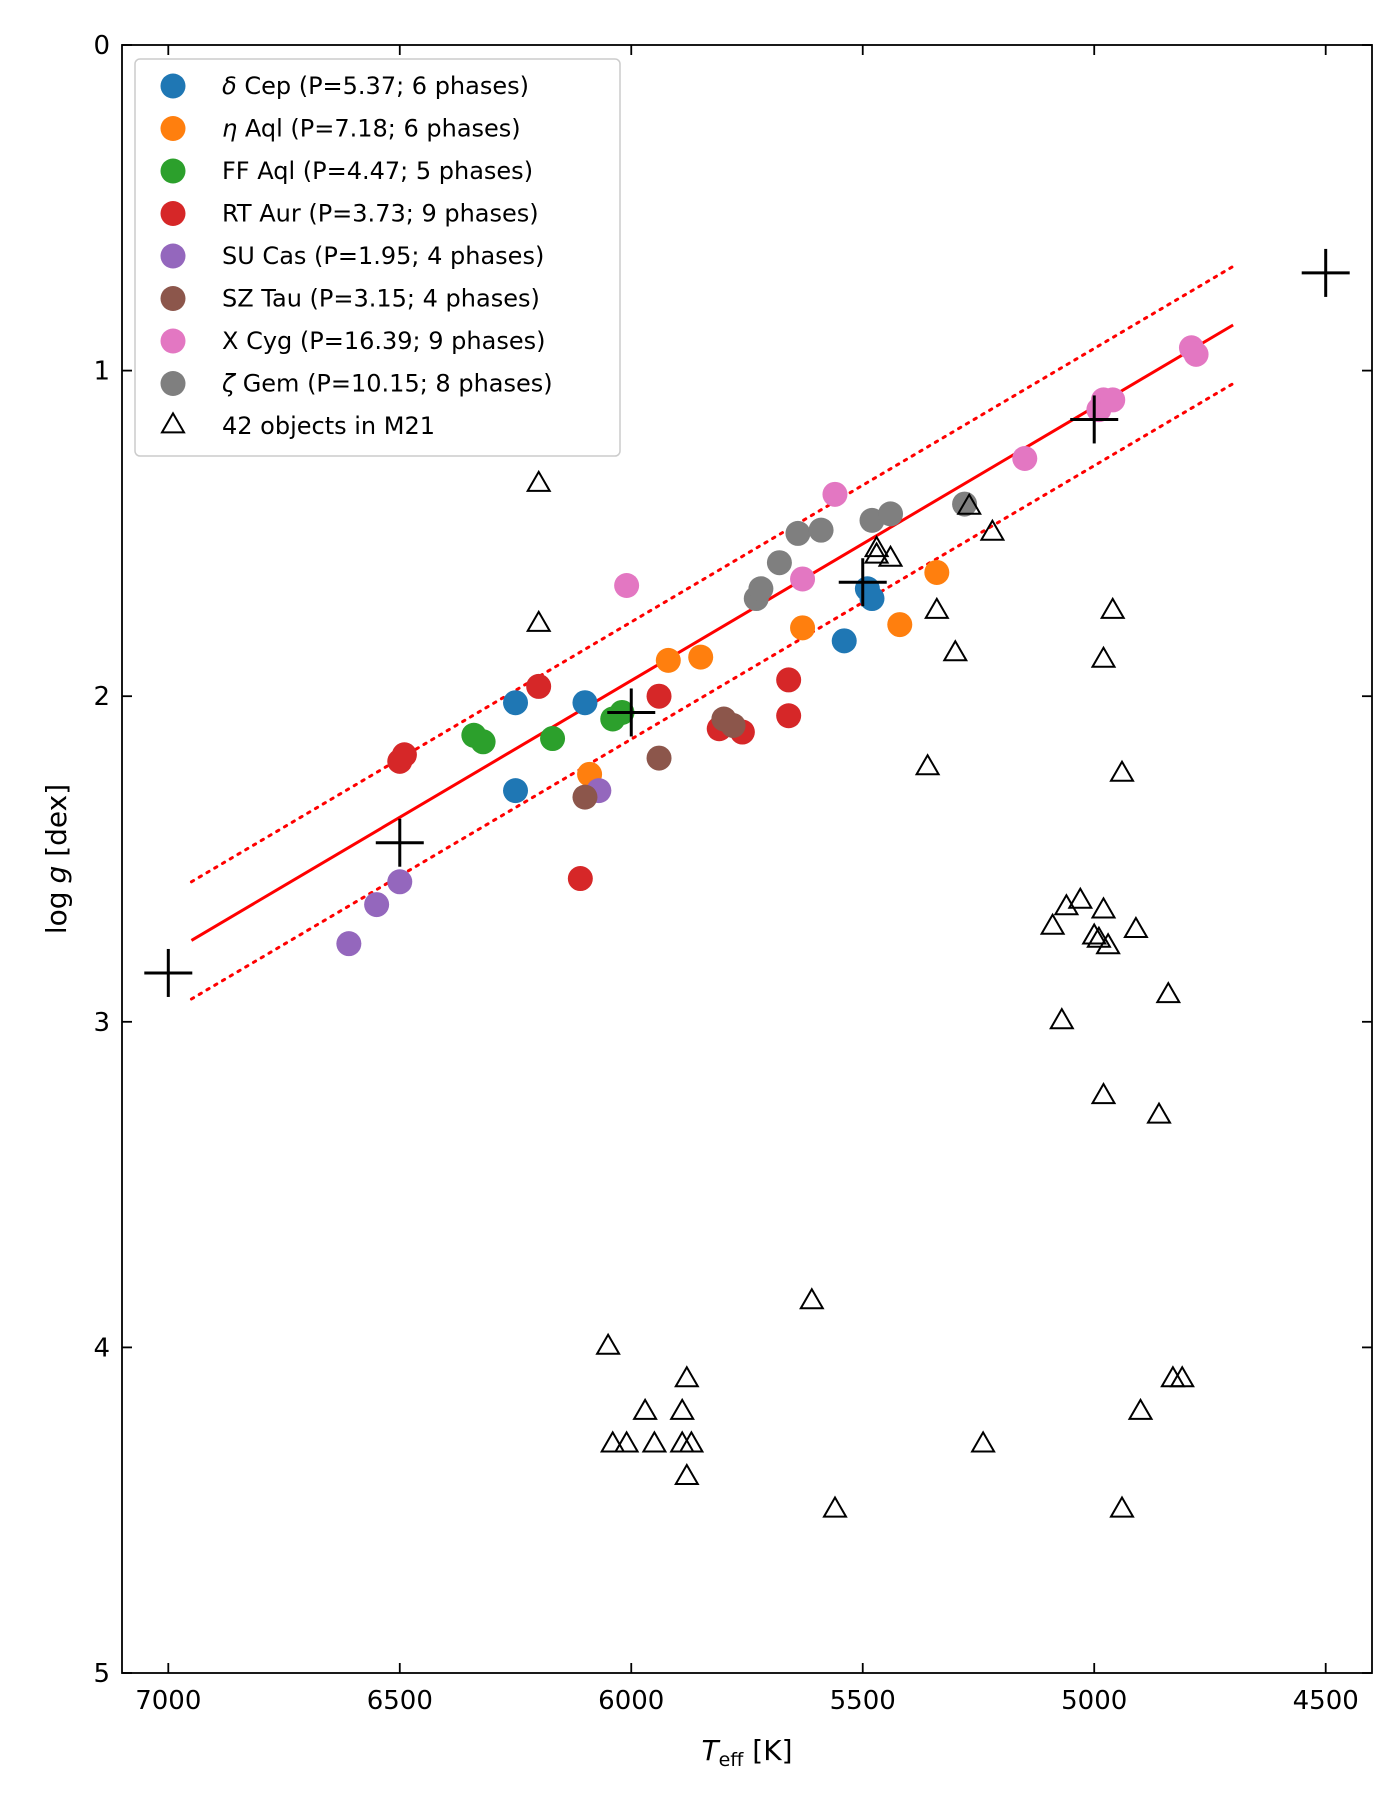 Image resolution: width=1400 pixels, height=1800 pixels. I want to click on legend-text: 42 objects in M21, so click(328, 426).